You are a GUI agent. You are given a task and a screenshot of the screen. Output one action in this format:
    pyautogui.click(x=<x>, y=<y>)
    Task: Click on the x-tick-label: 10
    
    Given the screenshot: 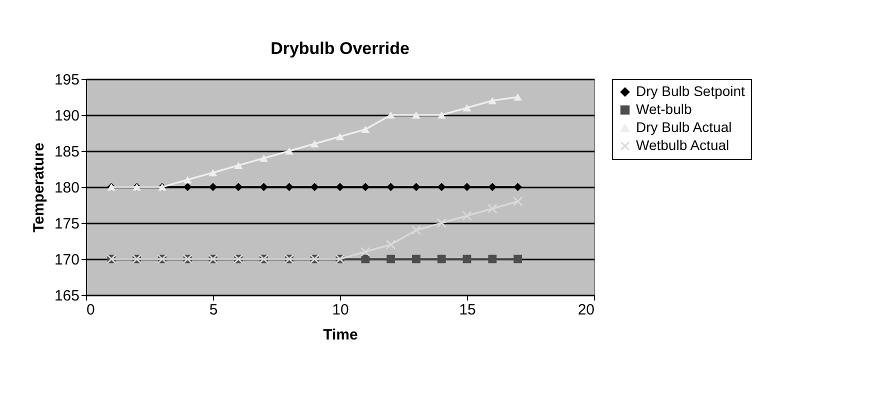 What is the action you would take?
    pyautogui.click(x=340, y=310)
    